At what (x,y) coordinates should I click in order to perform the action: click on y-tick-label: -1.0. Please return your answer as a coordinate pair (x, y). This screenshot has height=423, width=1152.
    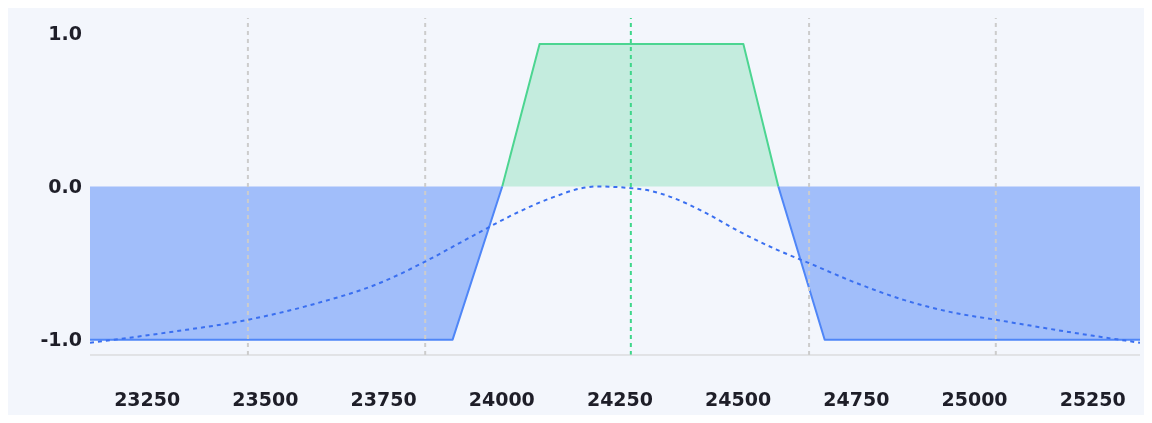
    Looking at the image, I should click on (61, 339).